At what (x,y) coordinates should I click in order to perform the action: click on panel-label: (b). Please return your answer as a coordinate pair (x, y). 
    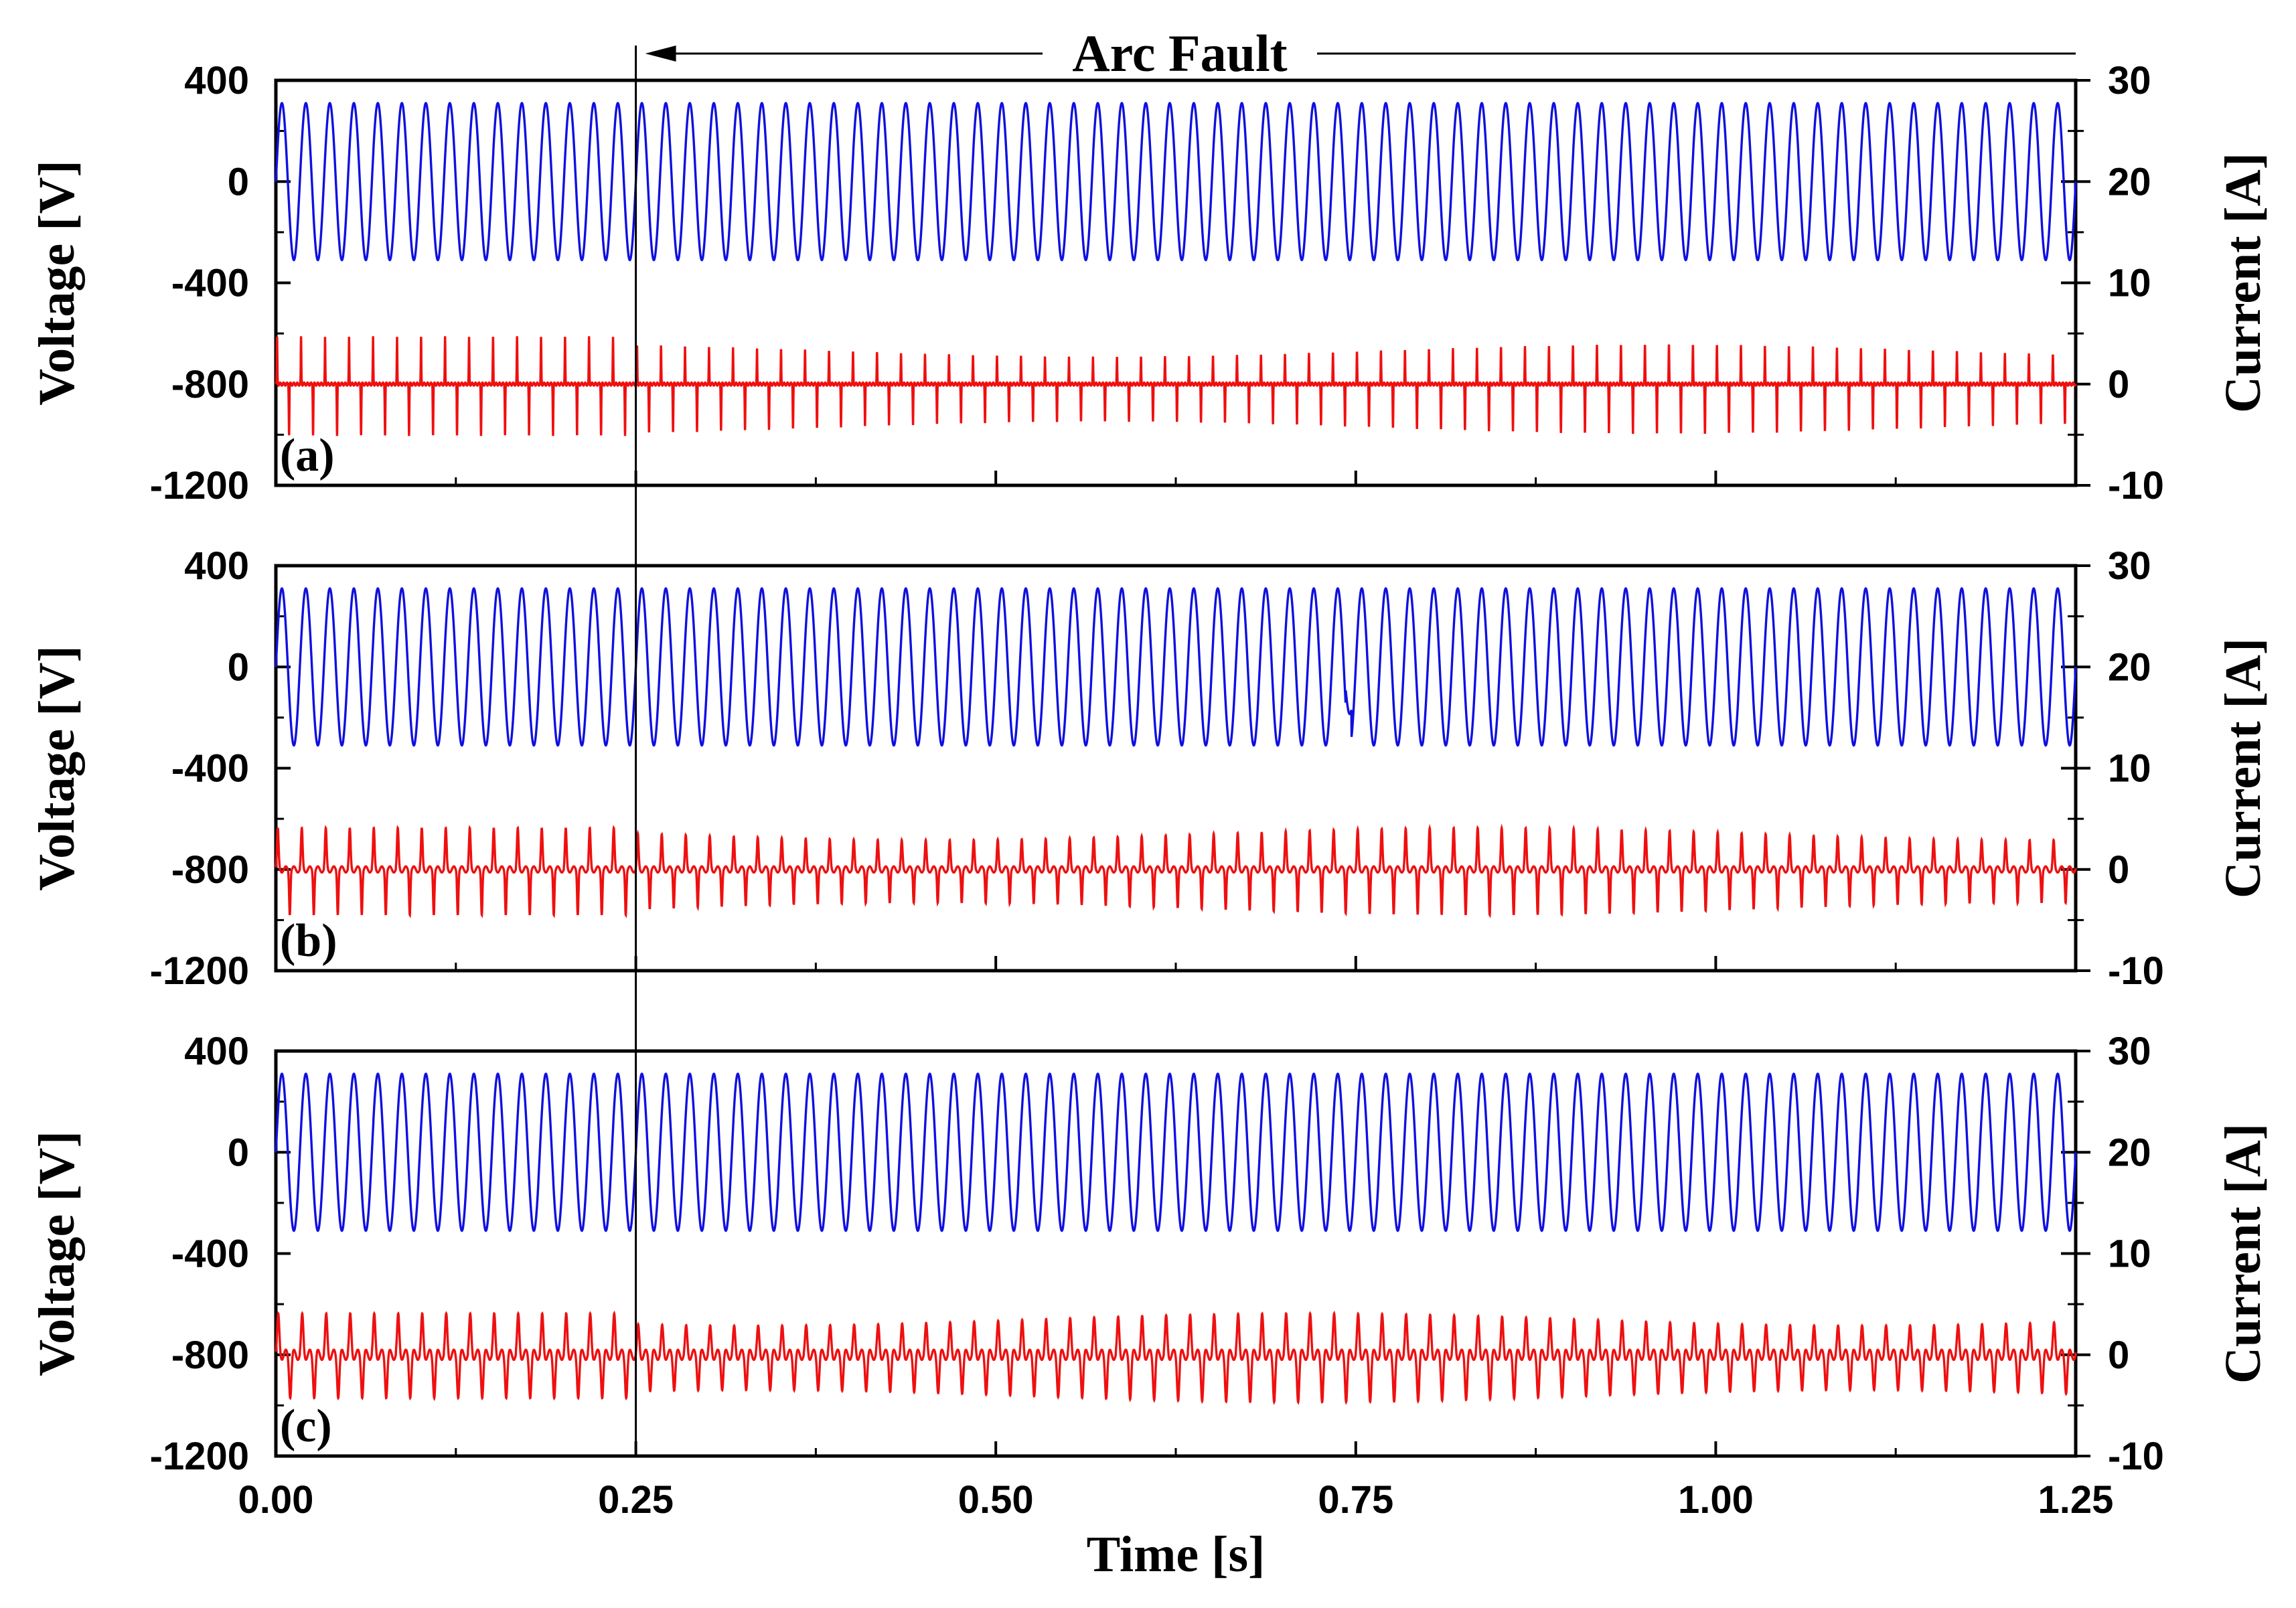
    Looking at the image, I should click on (308, 941).